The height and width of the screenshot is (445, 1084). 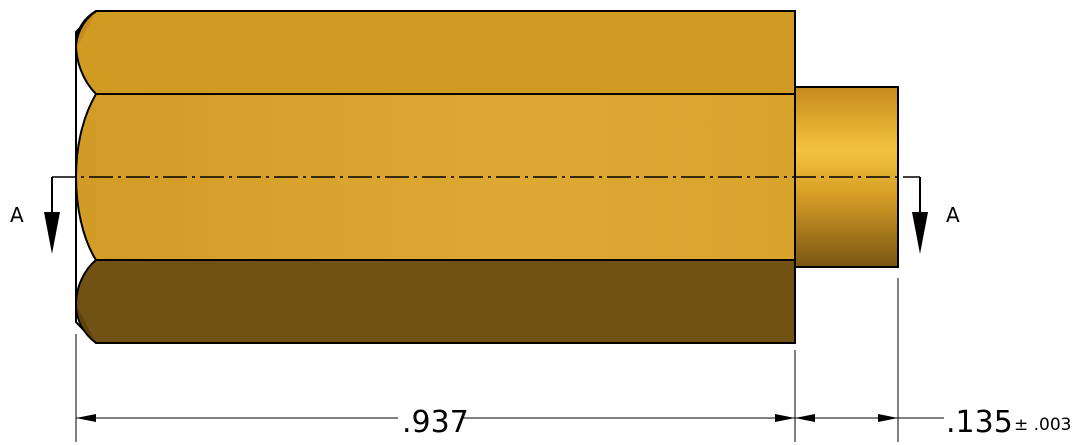 I want to click on overall-length-dimension: .937, so click(x=435, y=422).